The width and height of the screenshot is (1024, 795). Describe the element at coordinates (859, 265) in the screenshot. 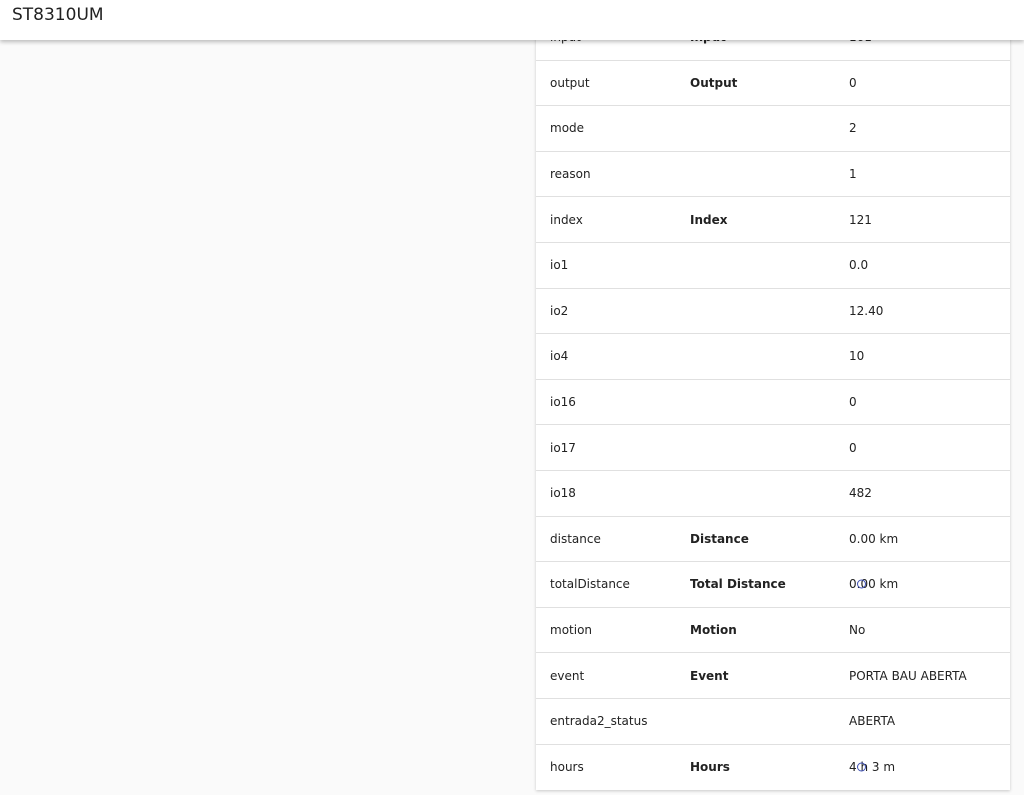

I see `value-text: 0.0` at that location.